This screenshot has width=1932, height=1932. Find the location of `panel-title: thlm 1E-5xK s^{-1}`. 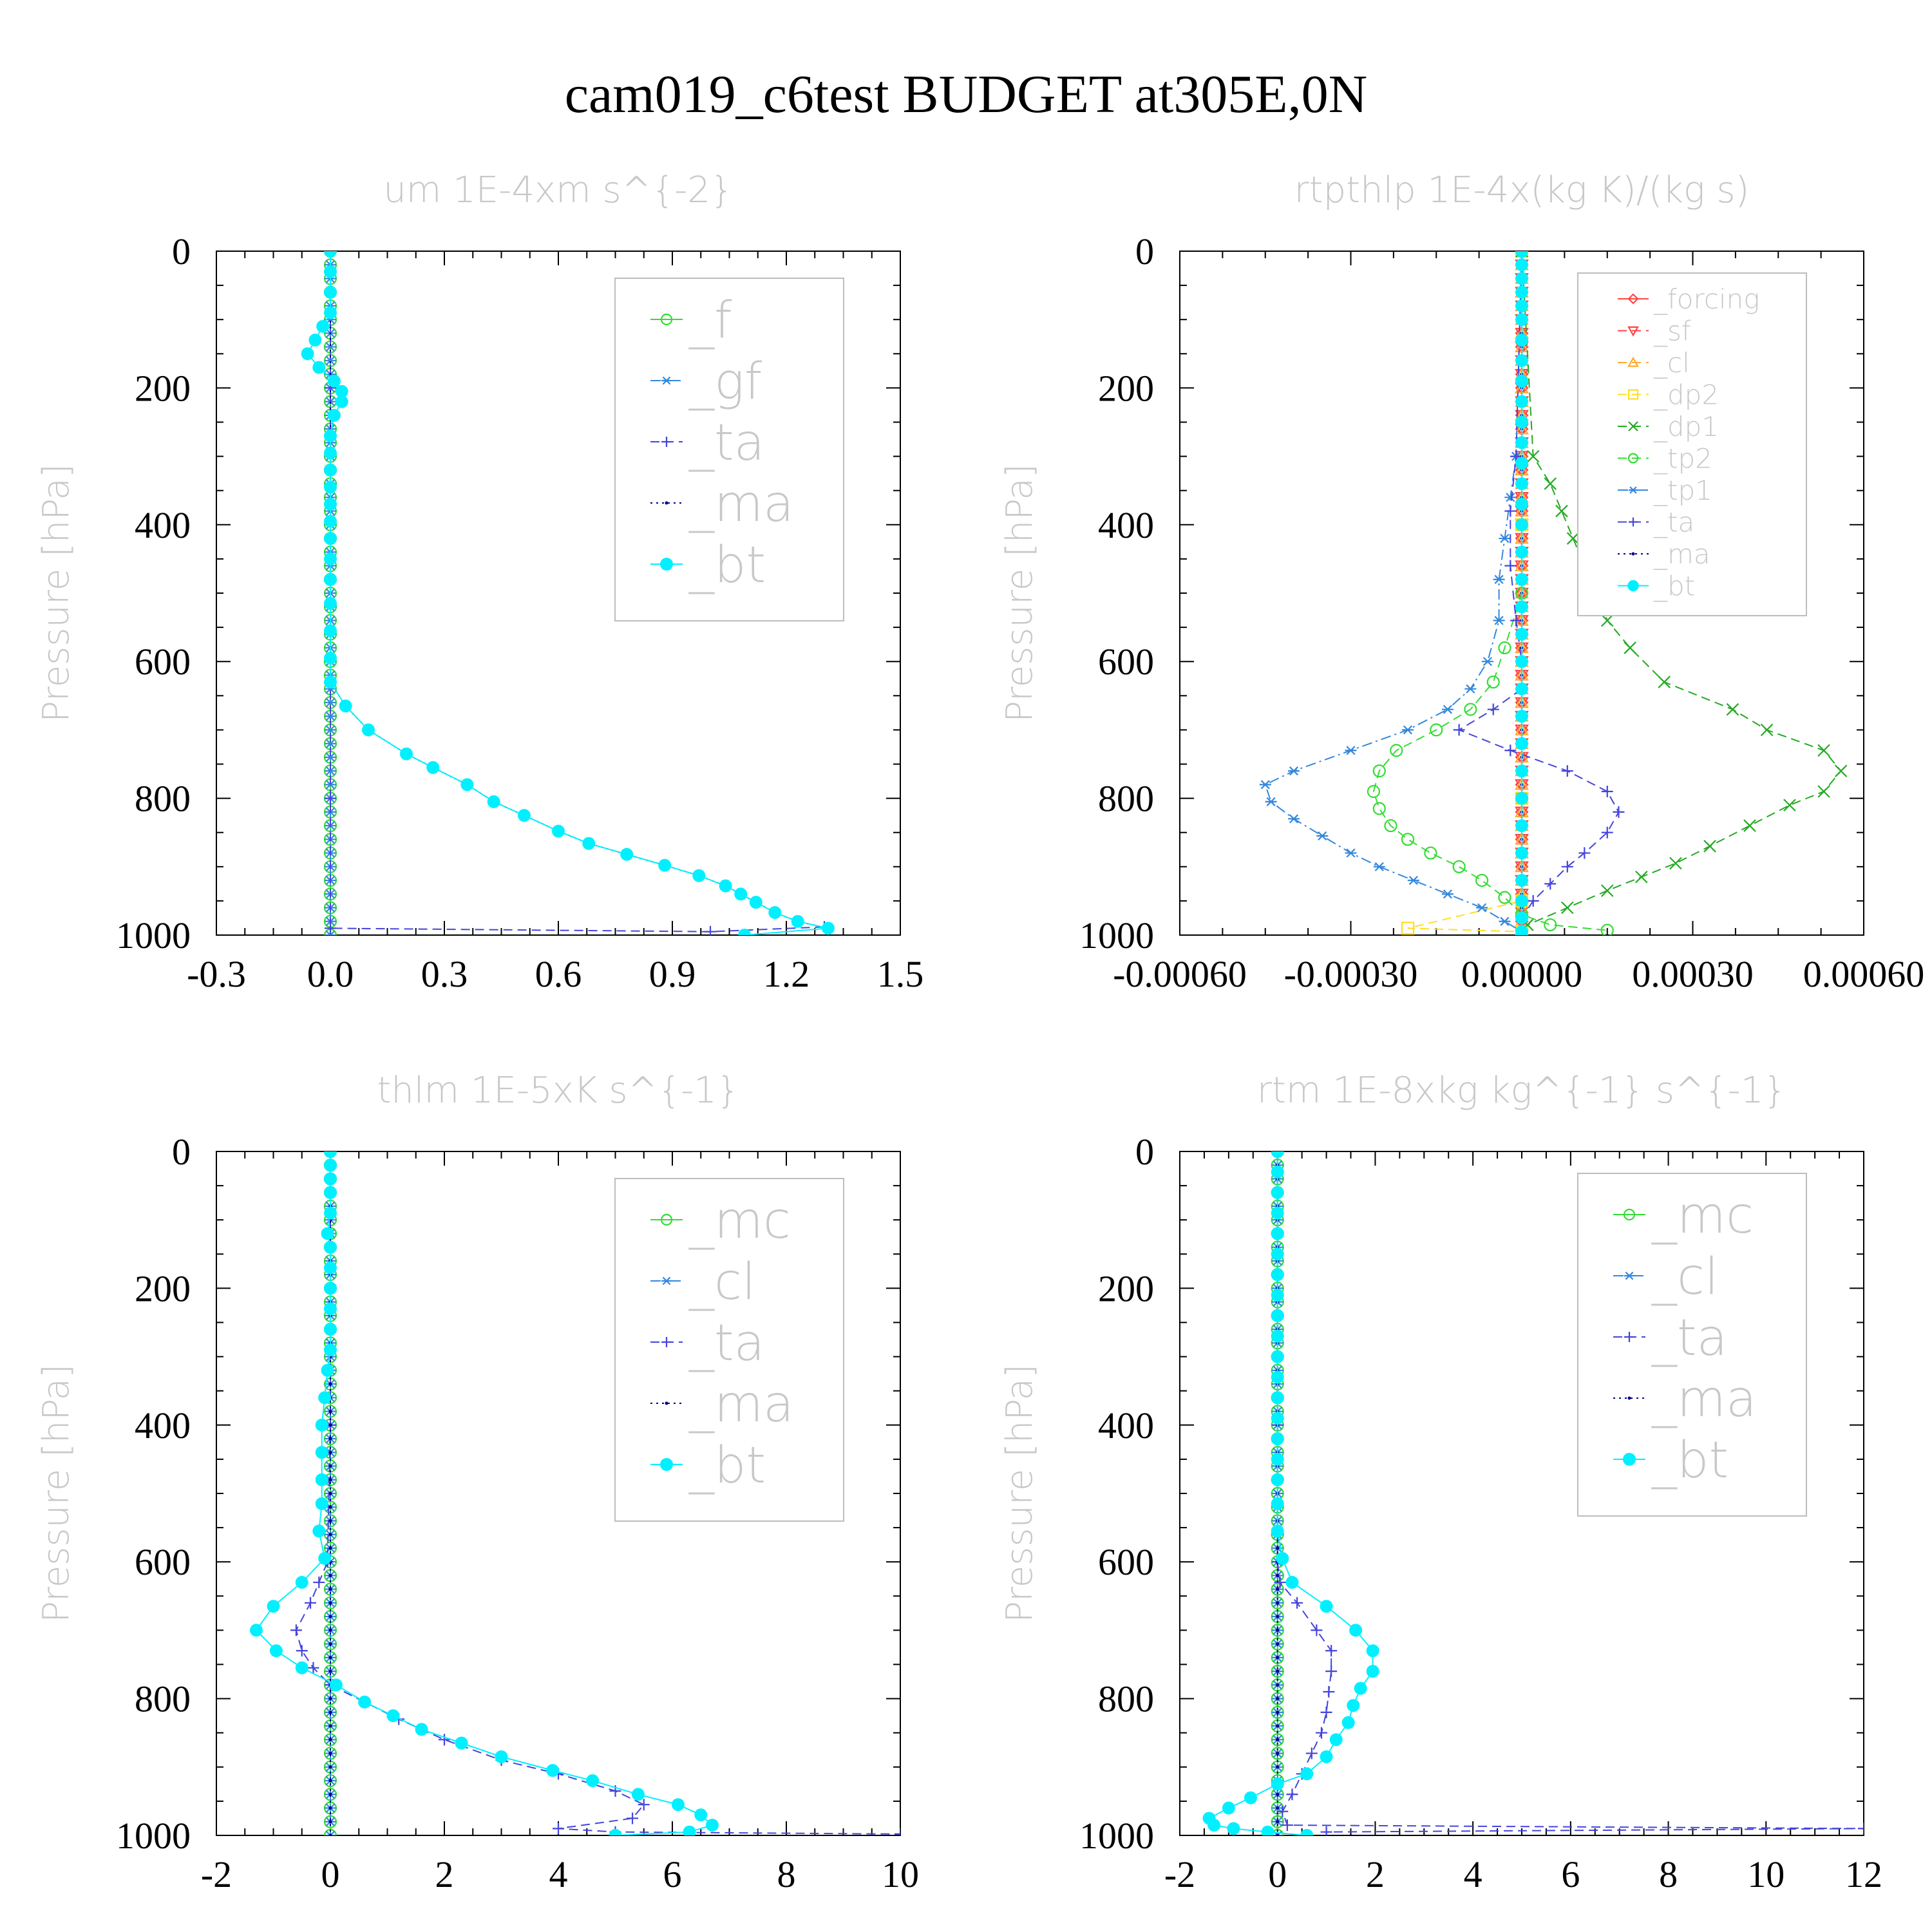

panel-title: thlm 1E-5xK s^{-1} is located at coordinates (558, 1091).